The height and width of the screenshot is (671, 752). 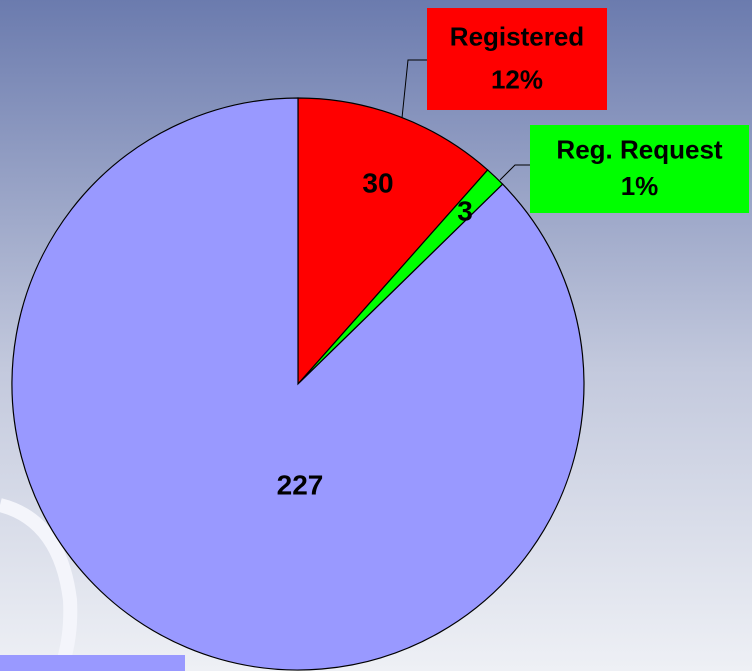 What do you see at coordinates (39, 584) in the screenshot?
I see `decoration` at bounding box center [39, 584].